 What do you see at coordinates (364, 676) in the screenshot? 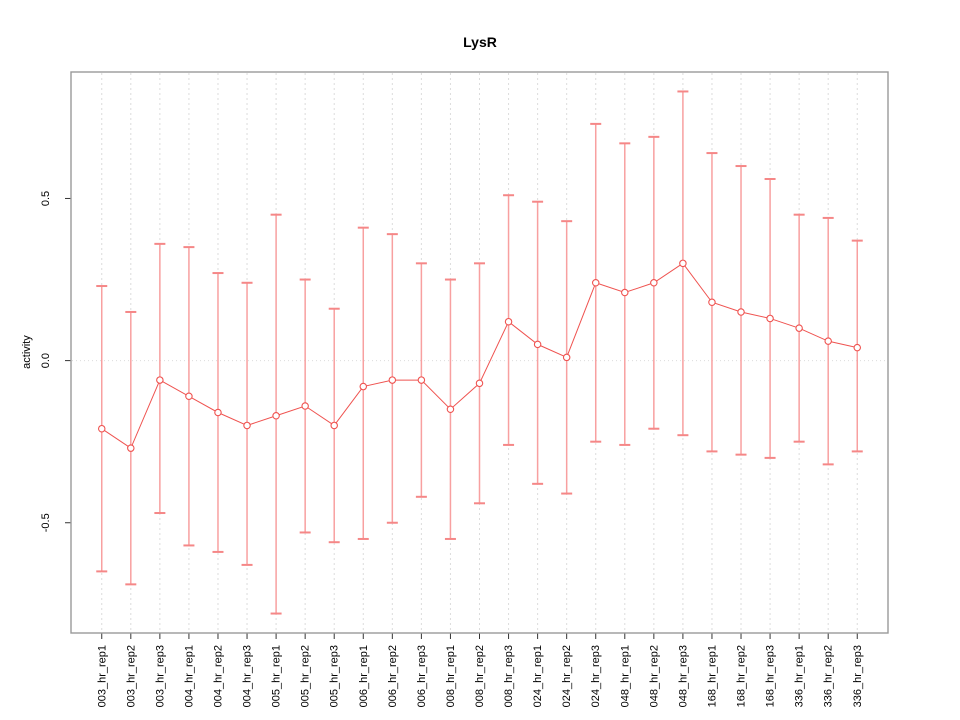
I see `x-tick-label: 006_hr_rep1` at bounding box center [364, 676].